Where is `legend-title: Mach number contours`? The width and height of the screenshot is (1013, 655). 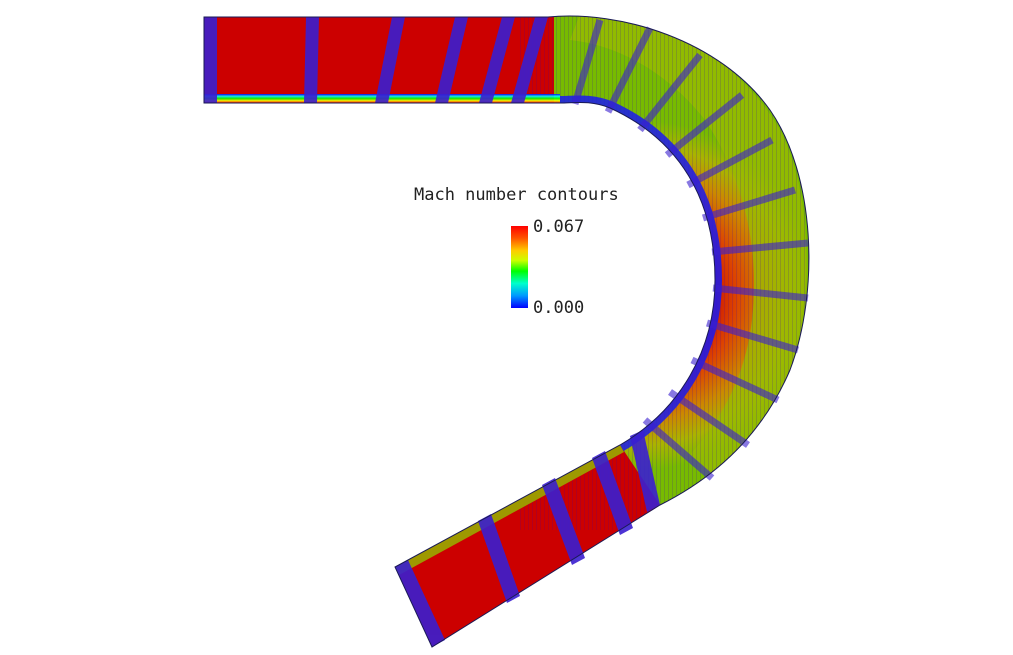
legend-title: Mach number contours is located at coordinates (516, 195).